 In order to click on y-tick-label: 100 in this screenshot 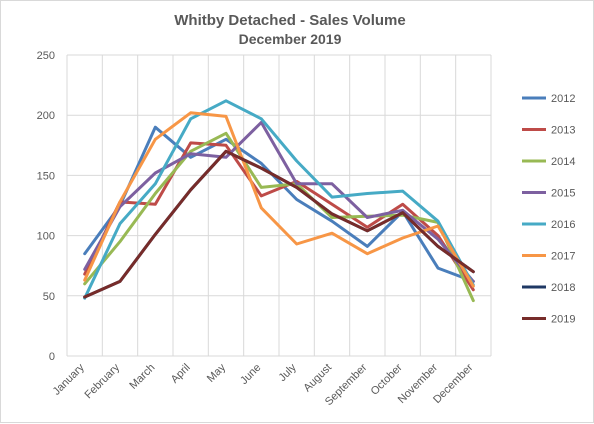, I will do `click(46, 237)`.